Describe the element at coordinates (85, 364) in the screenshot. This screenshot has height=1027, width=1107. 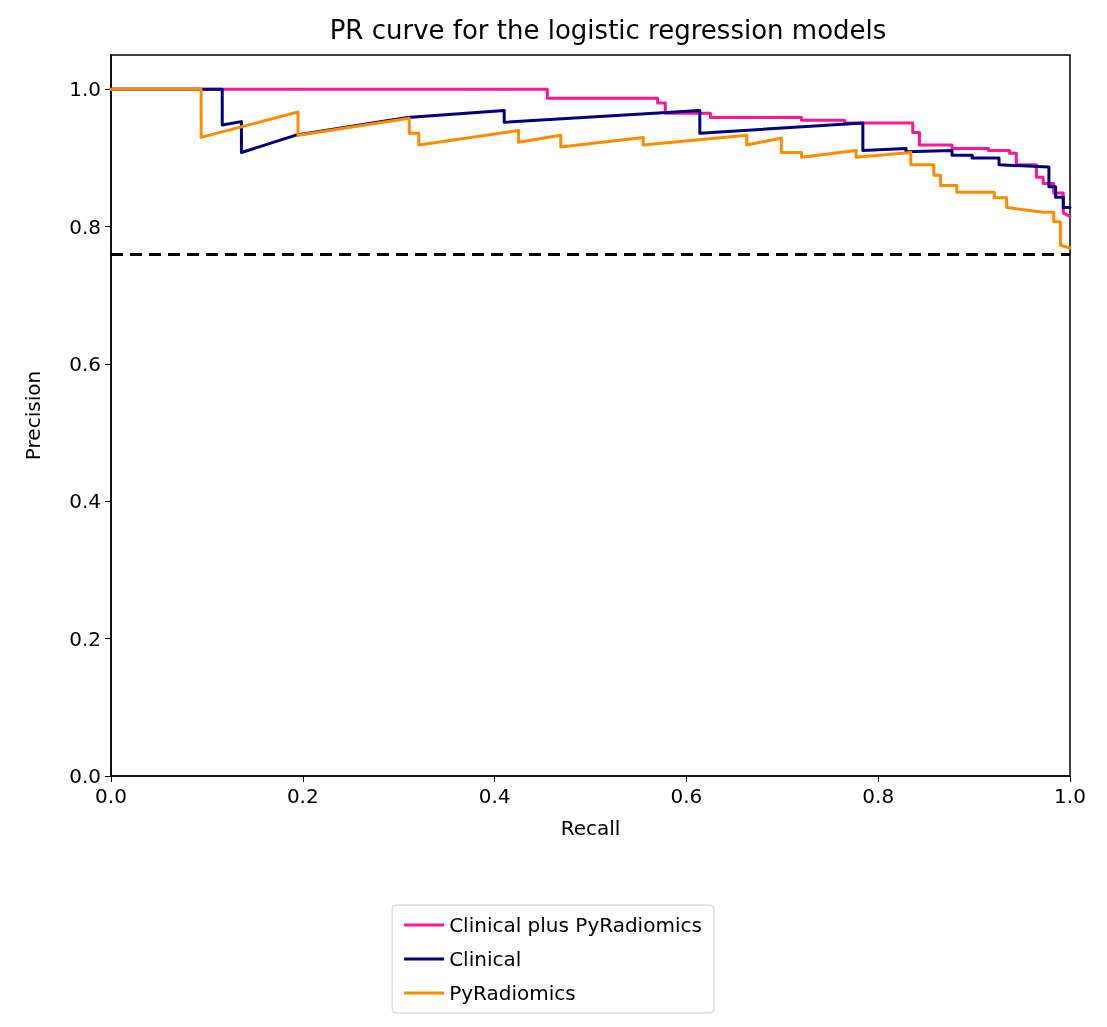
I see `y-tick-label: 0.6` at that location.